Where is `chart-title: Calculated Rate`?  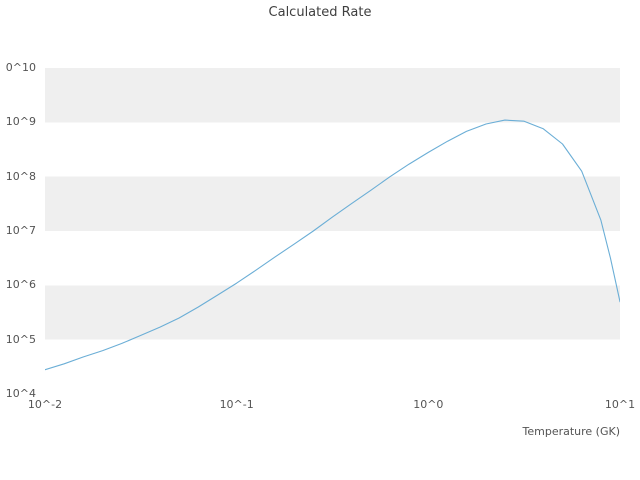 chart-title: Calculated Rate is located at coordinates (320, 12).